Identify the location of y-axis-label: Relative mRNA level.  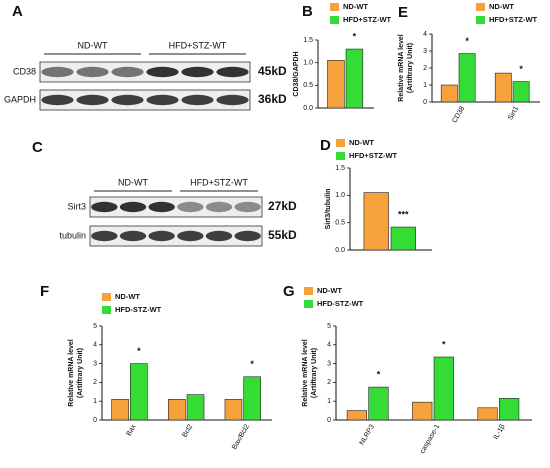
(401, 67).